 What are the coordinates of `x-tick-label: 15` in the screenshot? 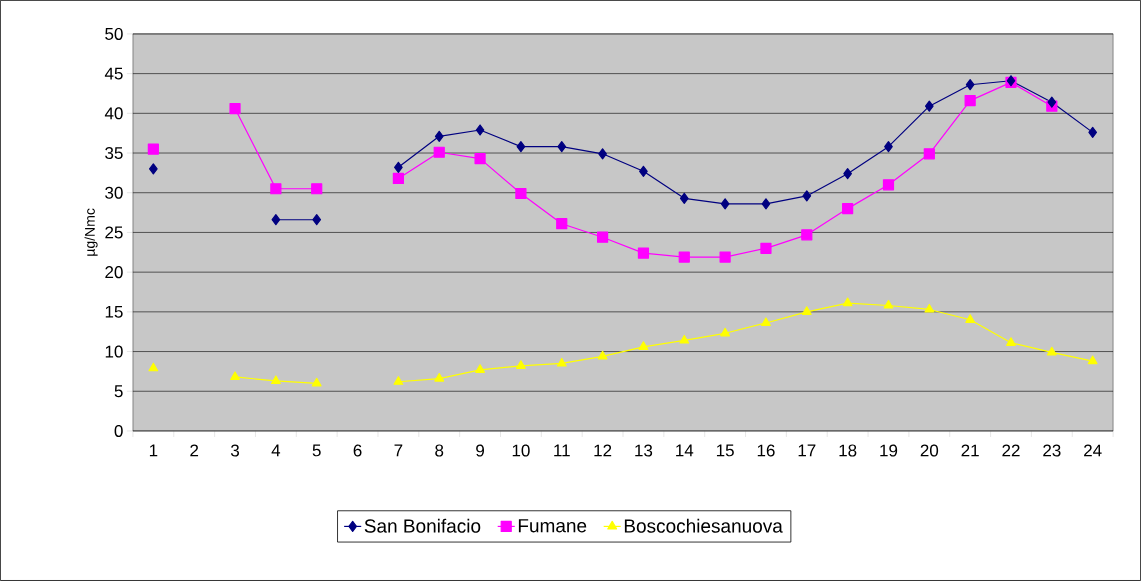 It's located at (725, 450).